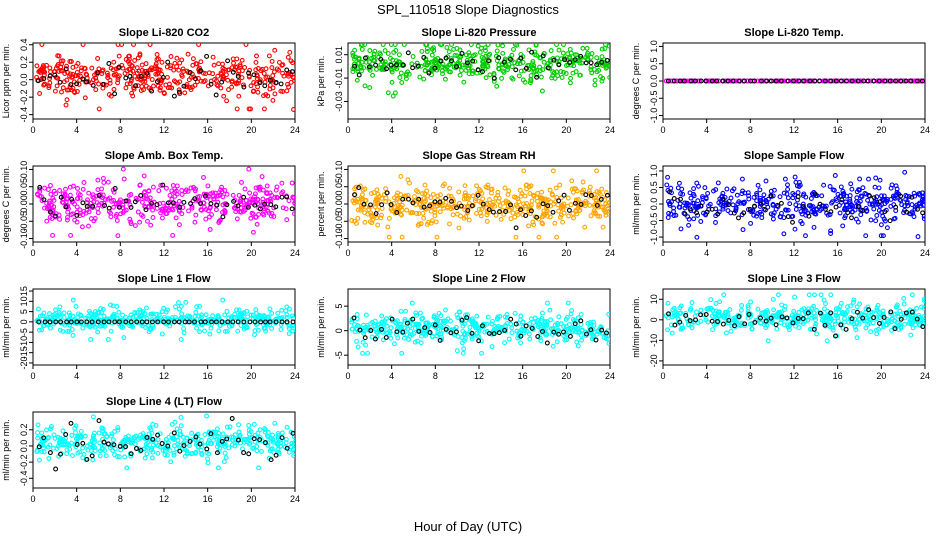  Describe the element at coordinates (24, 362) in the screenshot. I see `y-tick-label: -20` at that location.